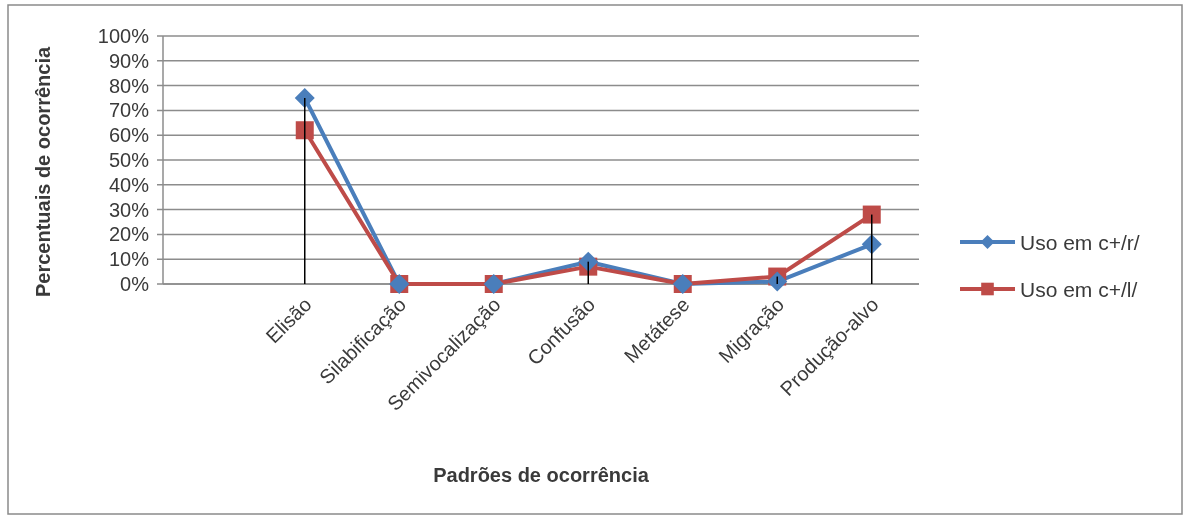  I want to click on y-tick-label: 60%, so click(129, 135).